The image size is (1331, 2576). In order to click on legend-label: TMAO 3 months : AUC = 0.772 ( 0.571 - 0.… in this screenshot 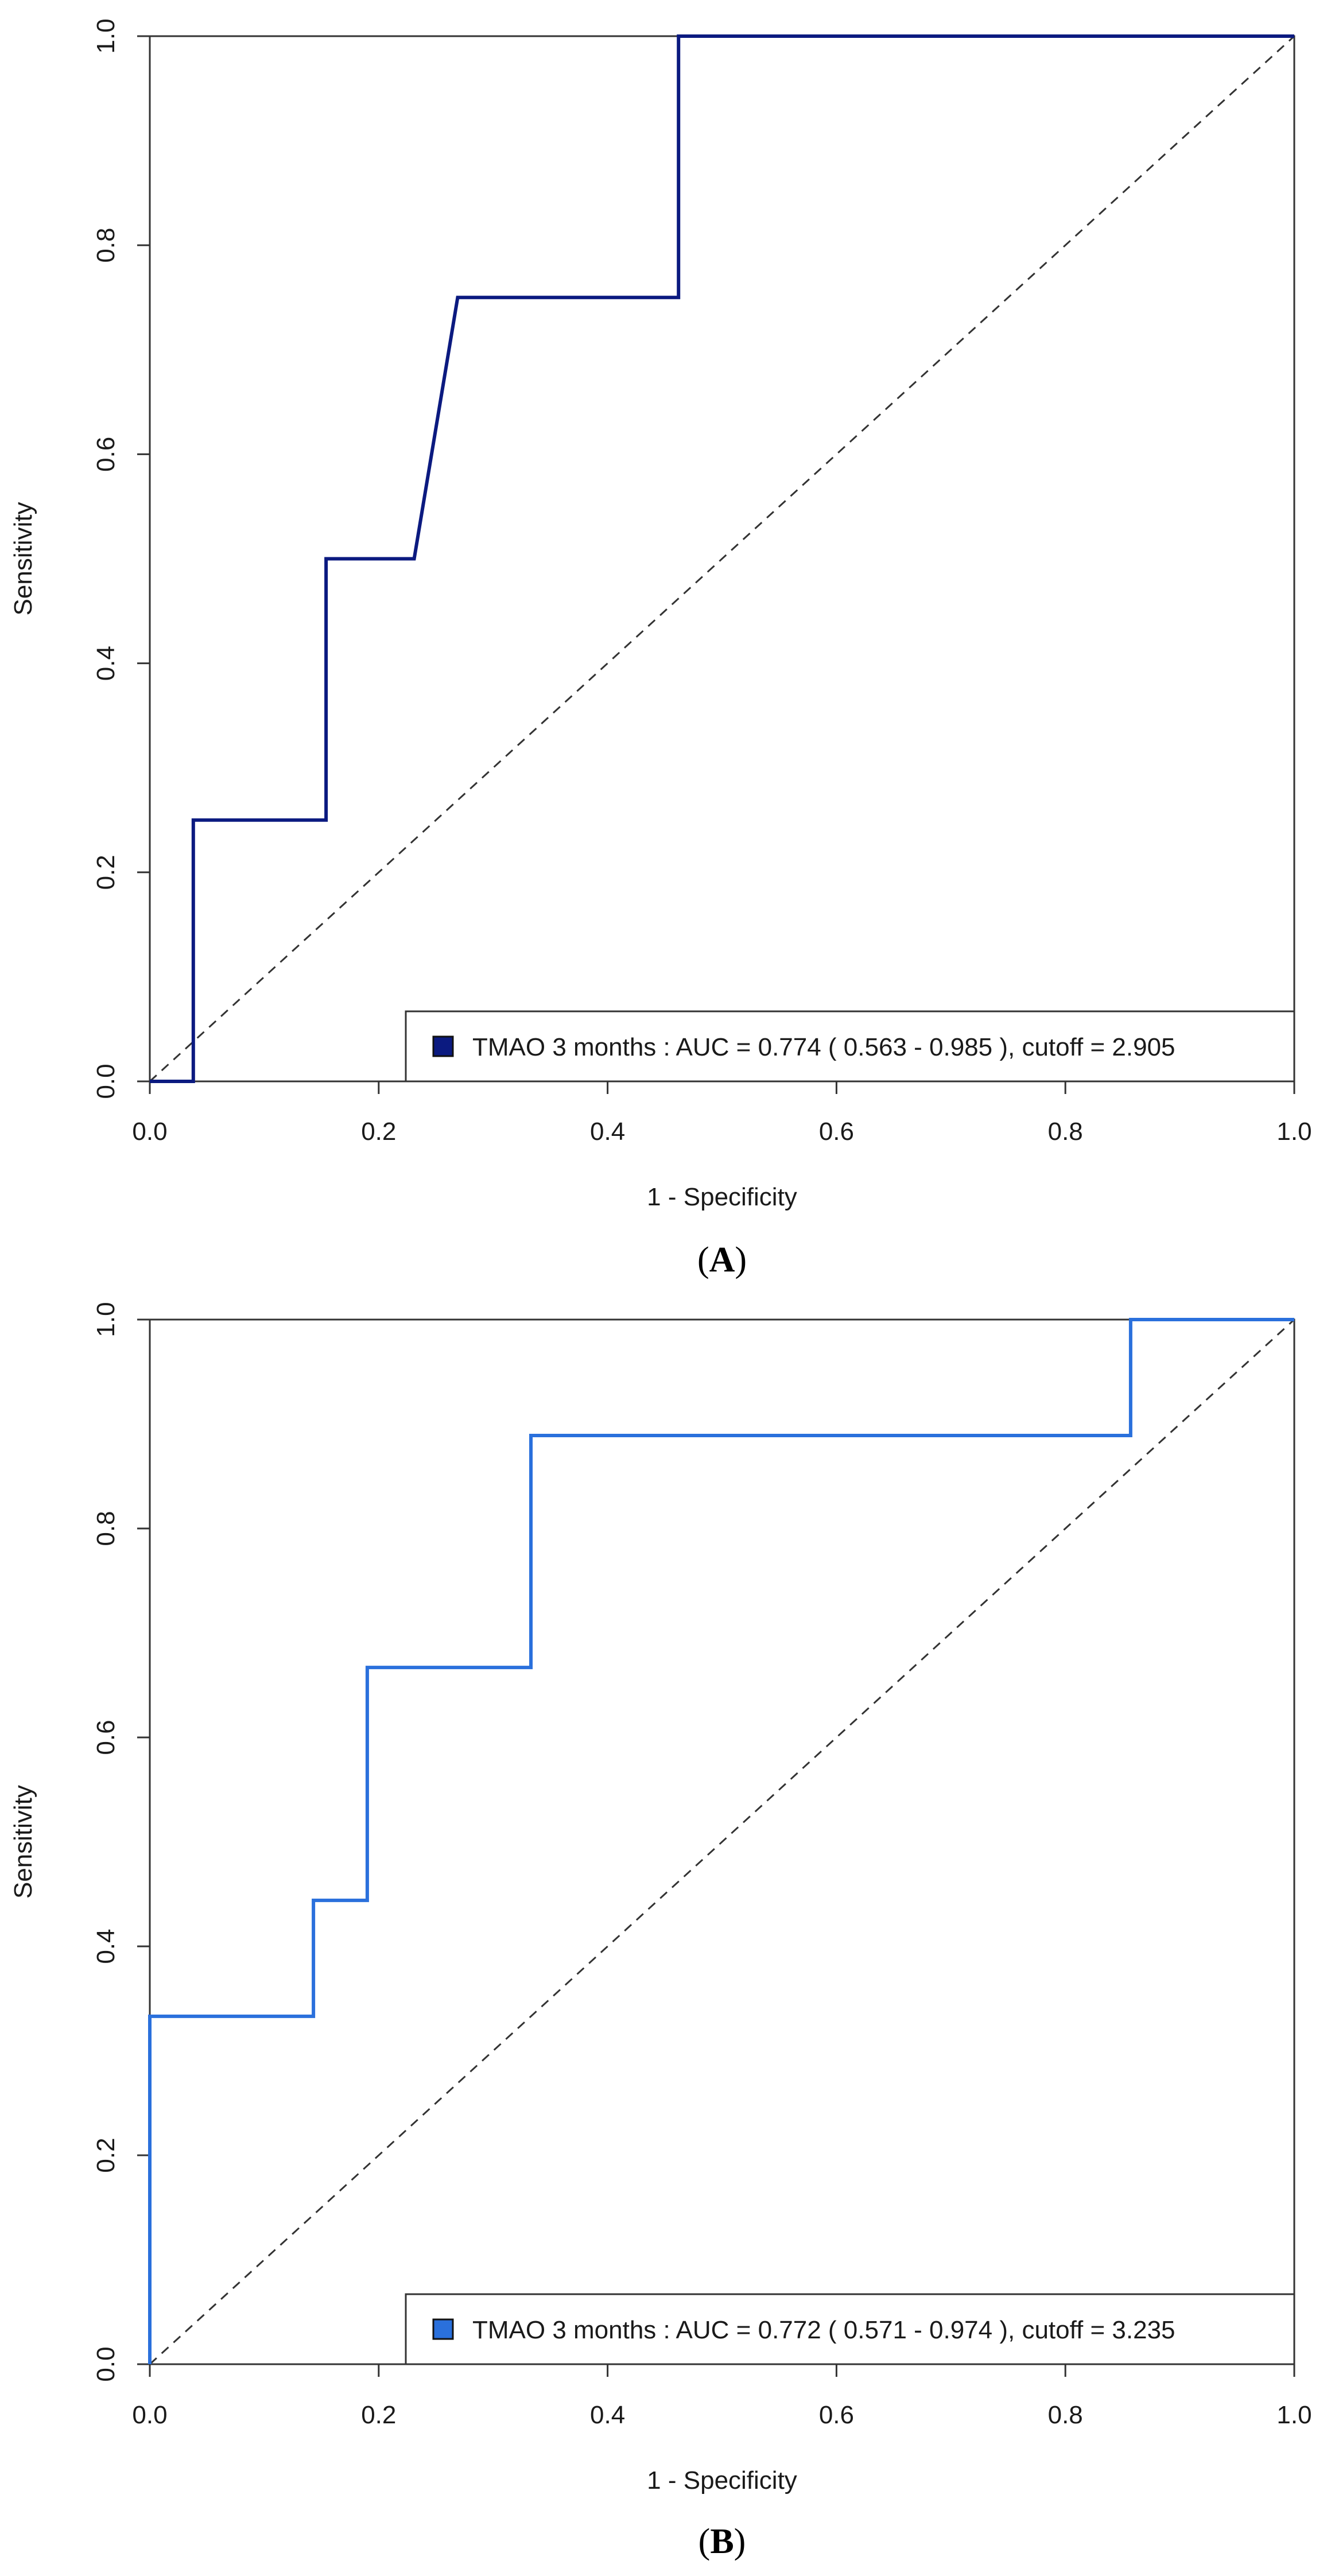, I will do `click(823, 2330)`.